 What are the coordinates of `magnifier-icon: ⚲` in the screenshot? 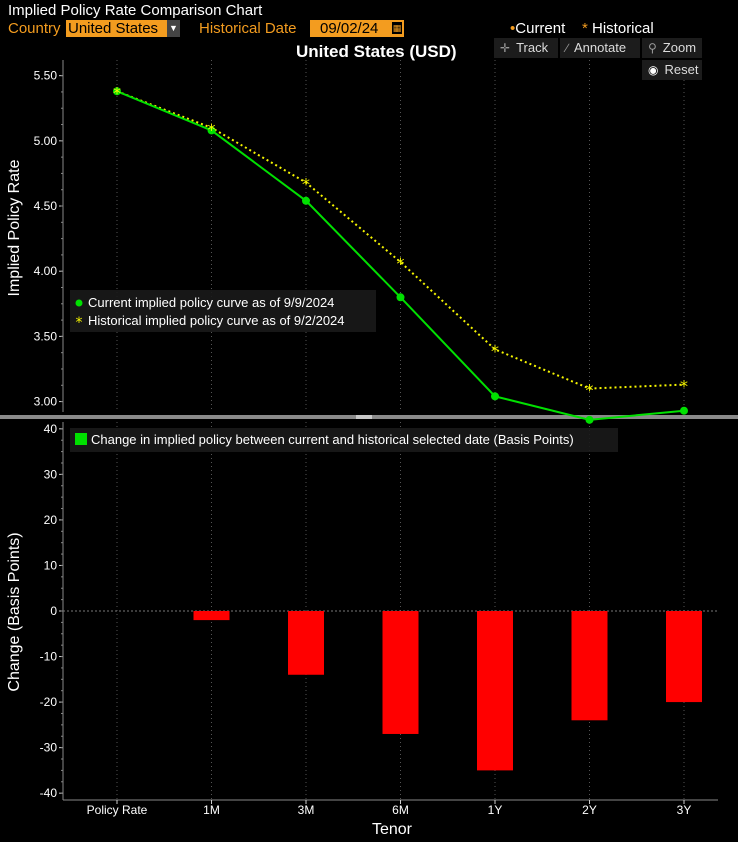 It's located at (652, 48).